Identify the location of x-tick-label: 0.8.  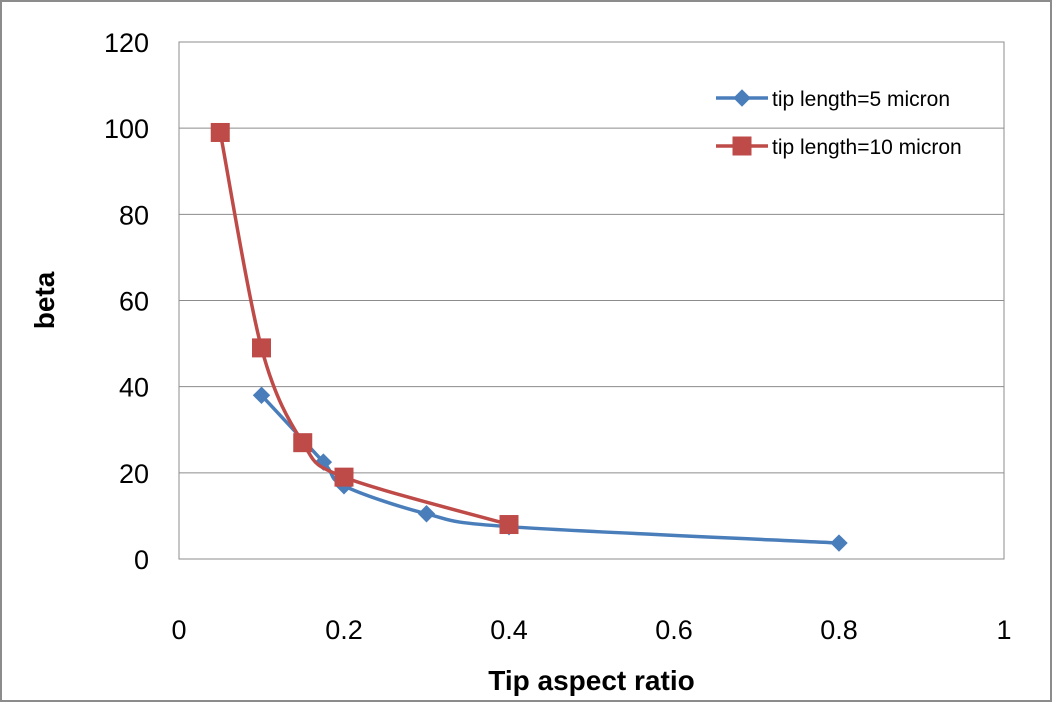
(839, 630).